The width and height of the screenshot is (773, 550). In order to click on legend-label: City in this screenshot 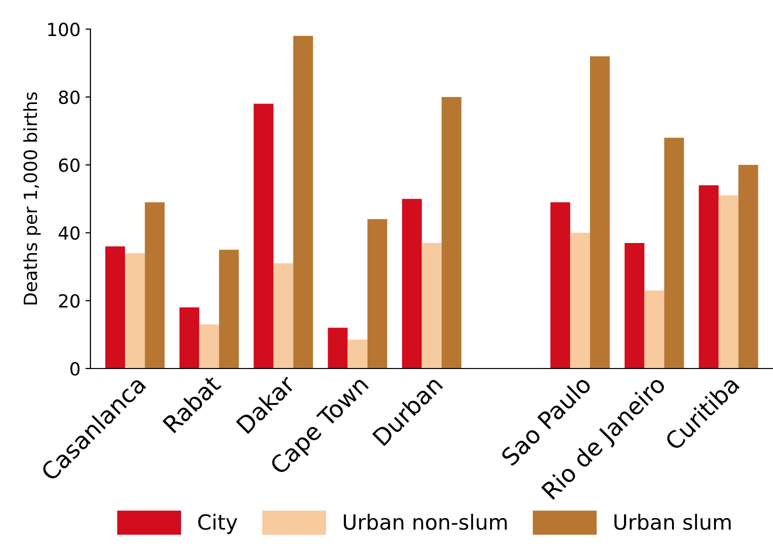, I will do `click(218, 524)`.